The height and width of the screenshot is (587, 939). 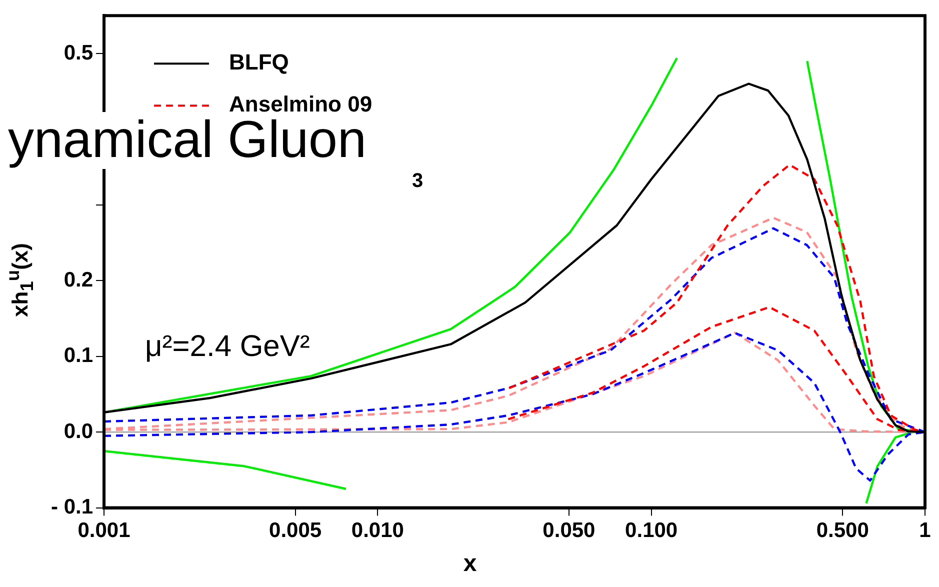 I want to click on x-tick-label: 0.050, so click(x=569, y=530).